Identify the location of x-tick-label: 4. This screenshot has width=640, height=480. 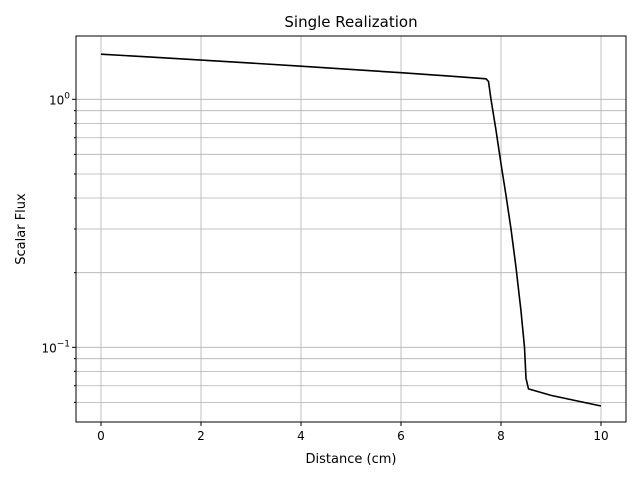
(301, 436).